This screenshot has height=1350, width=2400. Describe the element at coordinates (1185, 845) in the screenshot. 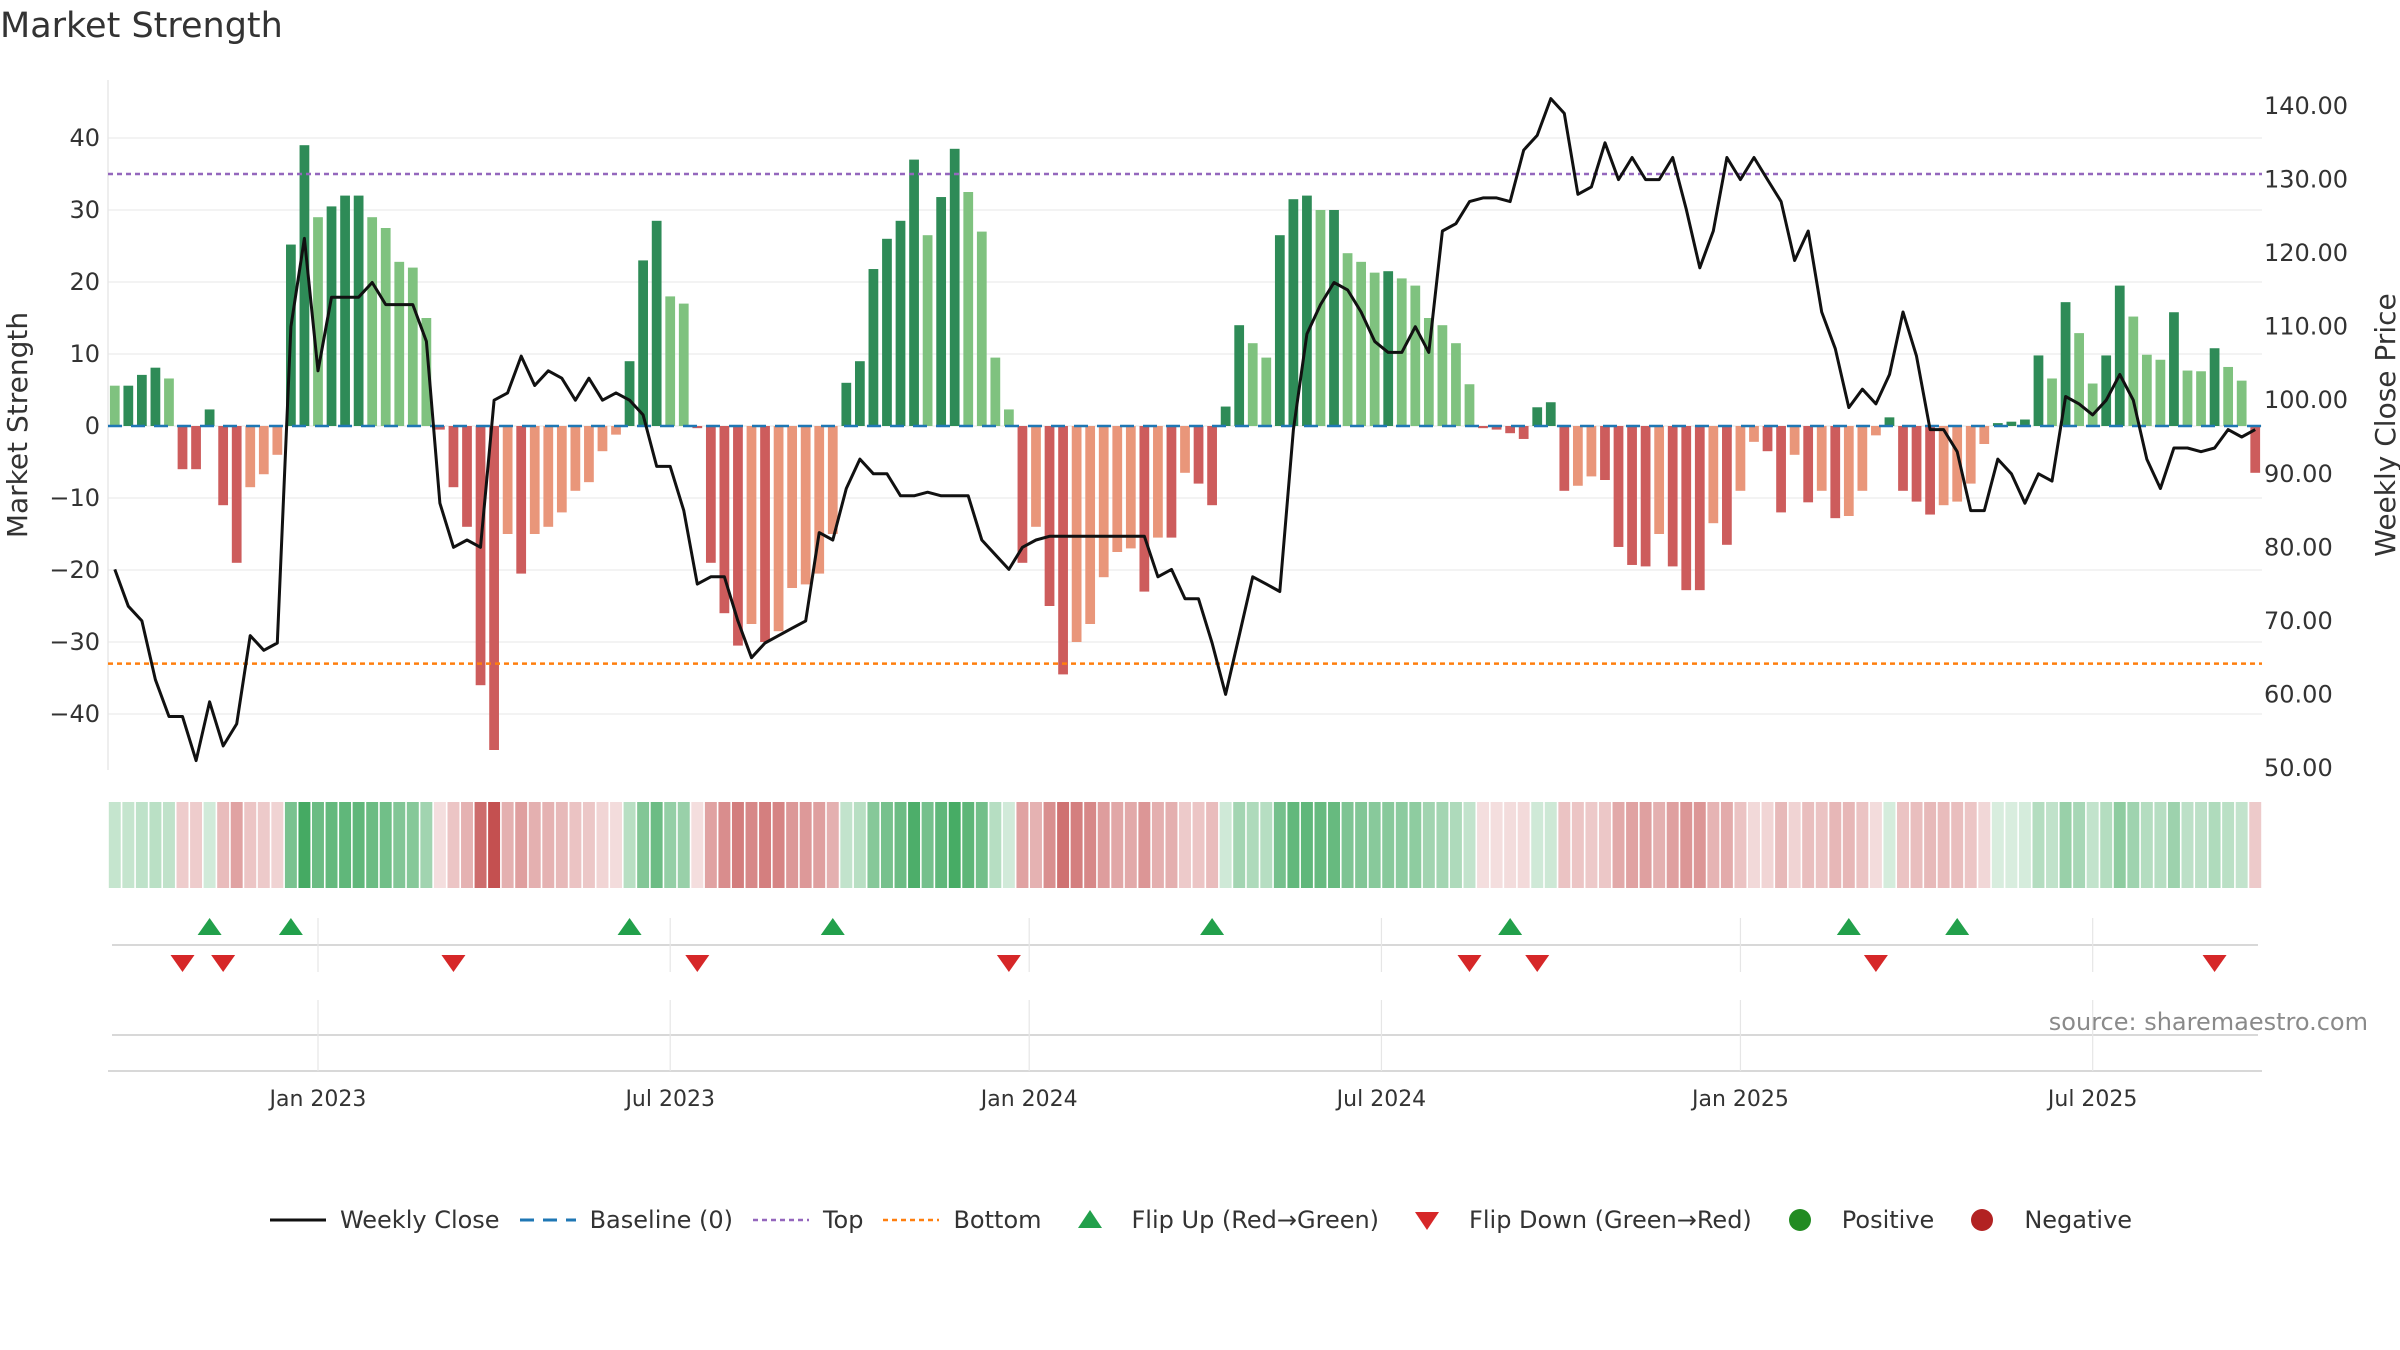

I see `regime-strip` at that location.